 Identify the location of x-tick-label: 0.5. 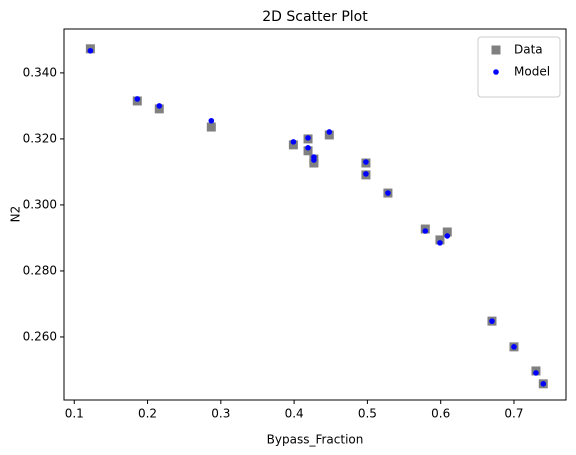
(367, 414).